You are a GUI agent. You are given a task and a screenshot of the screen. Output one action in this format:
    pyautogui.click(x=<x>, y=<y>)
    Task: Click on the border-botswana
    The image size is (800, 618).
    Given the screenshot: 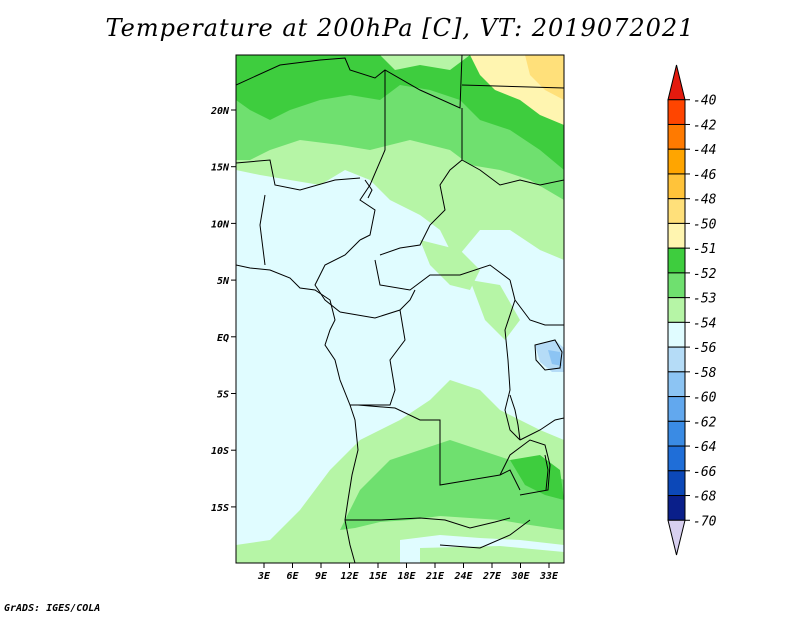 What is the action you would take?
    pyautogui.click(x=485, y=534)
    